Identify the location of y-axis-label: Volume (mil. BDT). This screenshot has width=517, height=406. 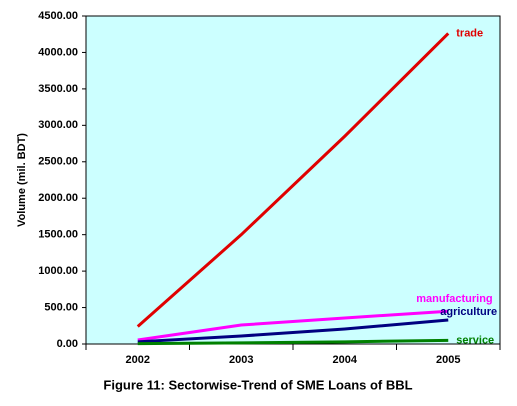
(22, 180).